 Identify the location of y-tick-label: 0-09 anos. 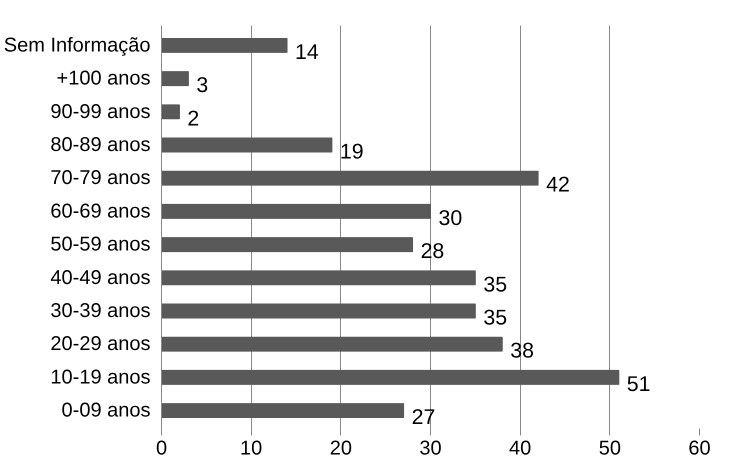
(106, 411).